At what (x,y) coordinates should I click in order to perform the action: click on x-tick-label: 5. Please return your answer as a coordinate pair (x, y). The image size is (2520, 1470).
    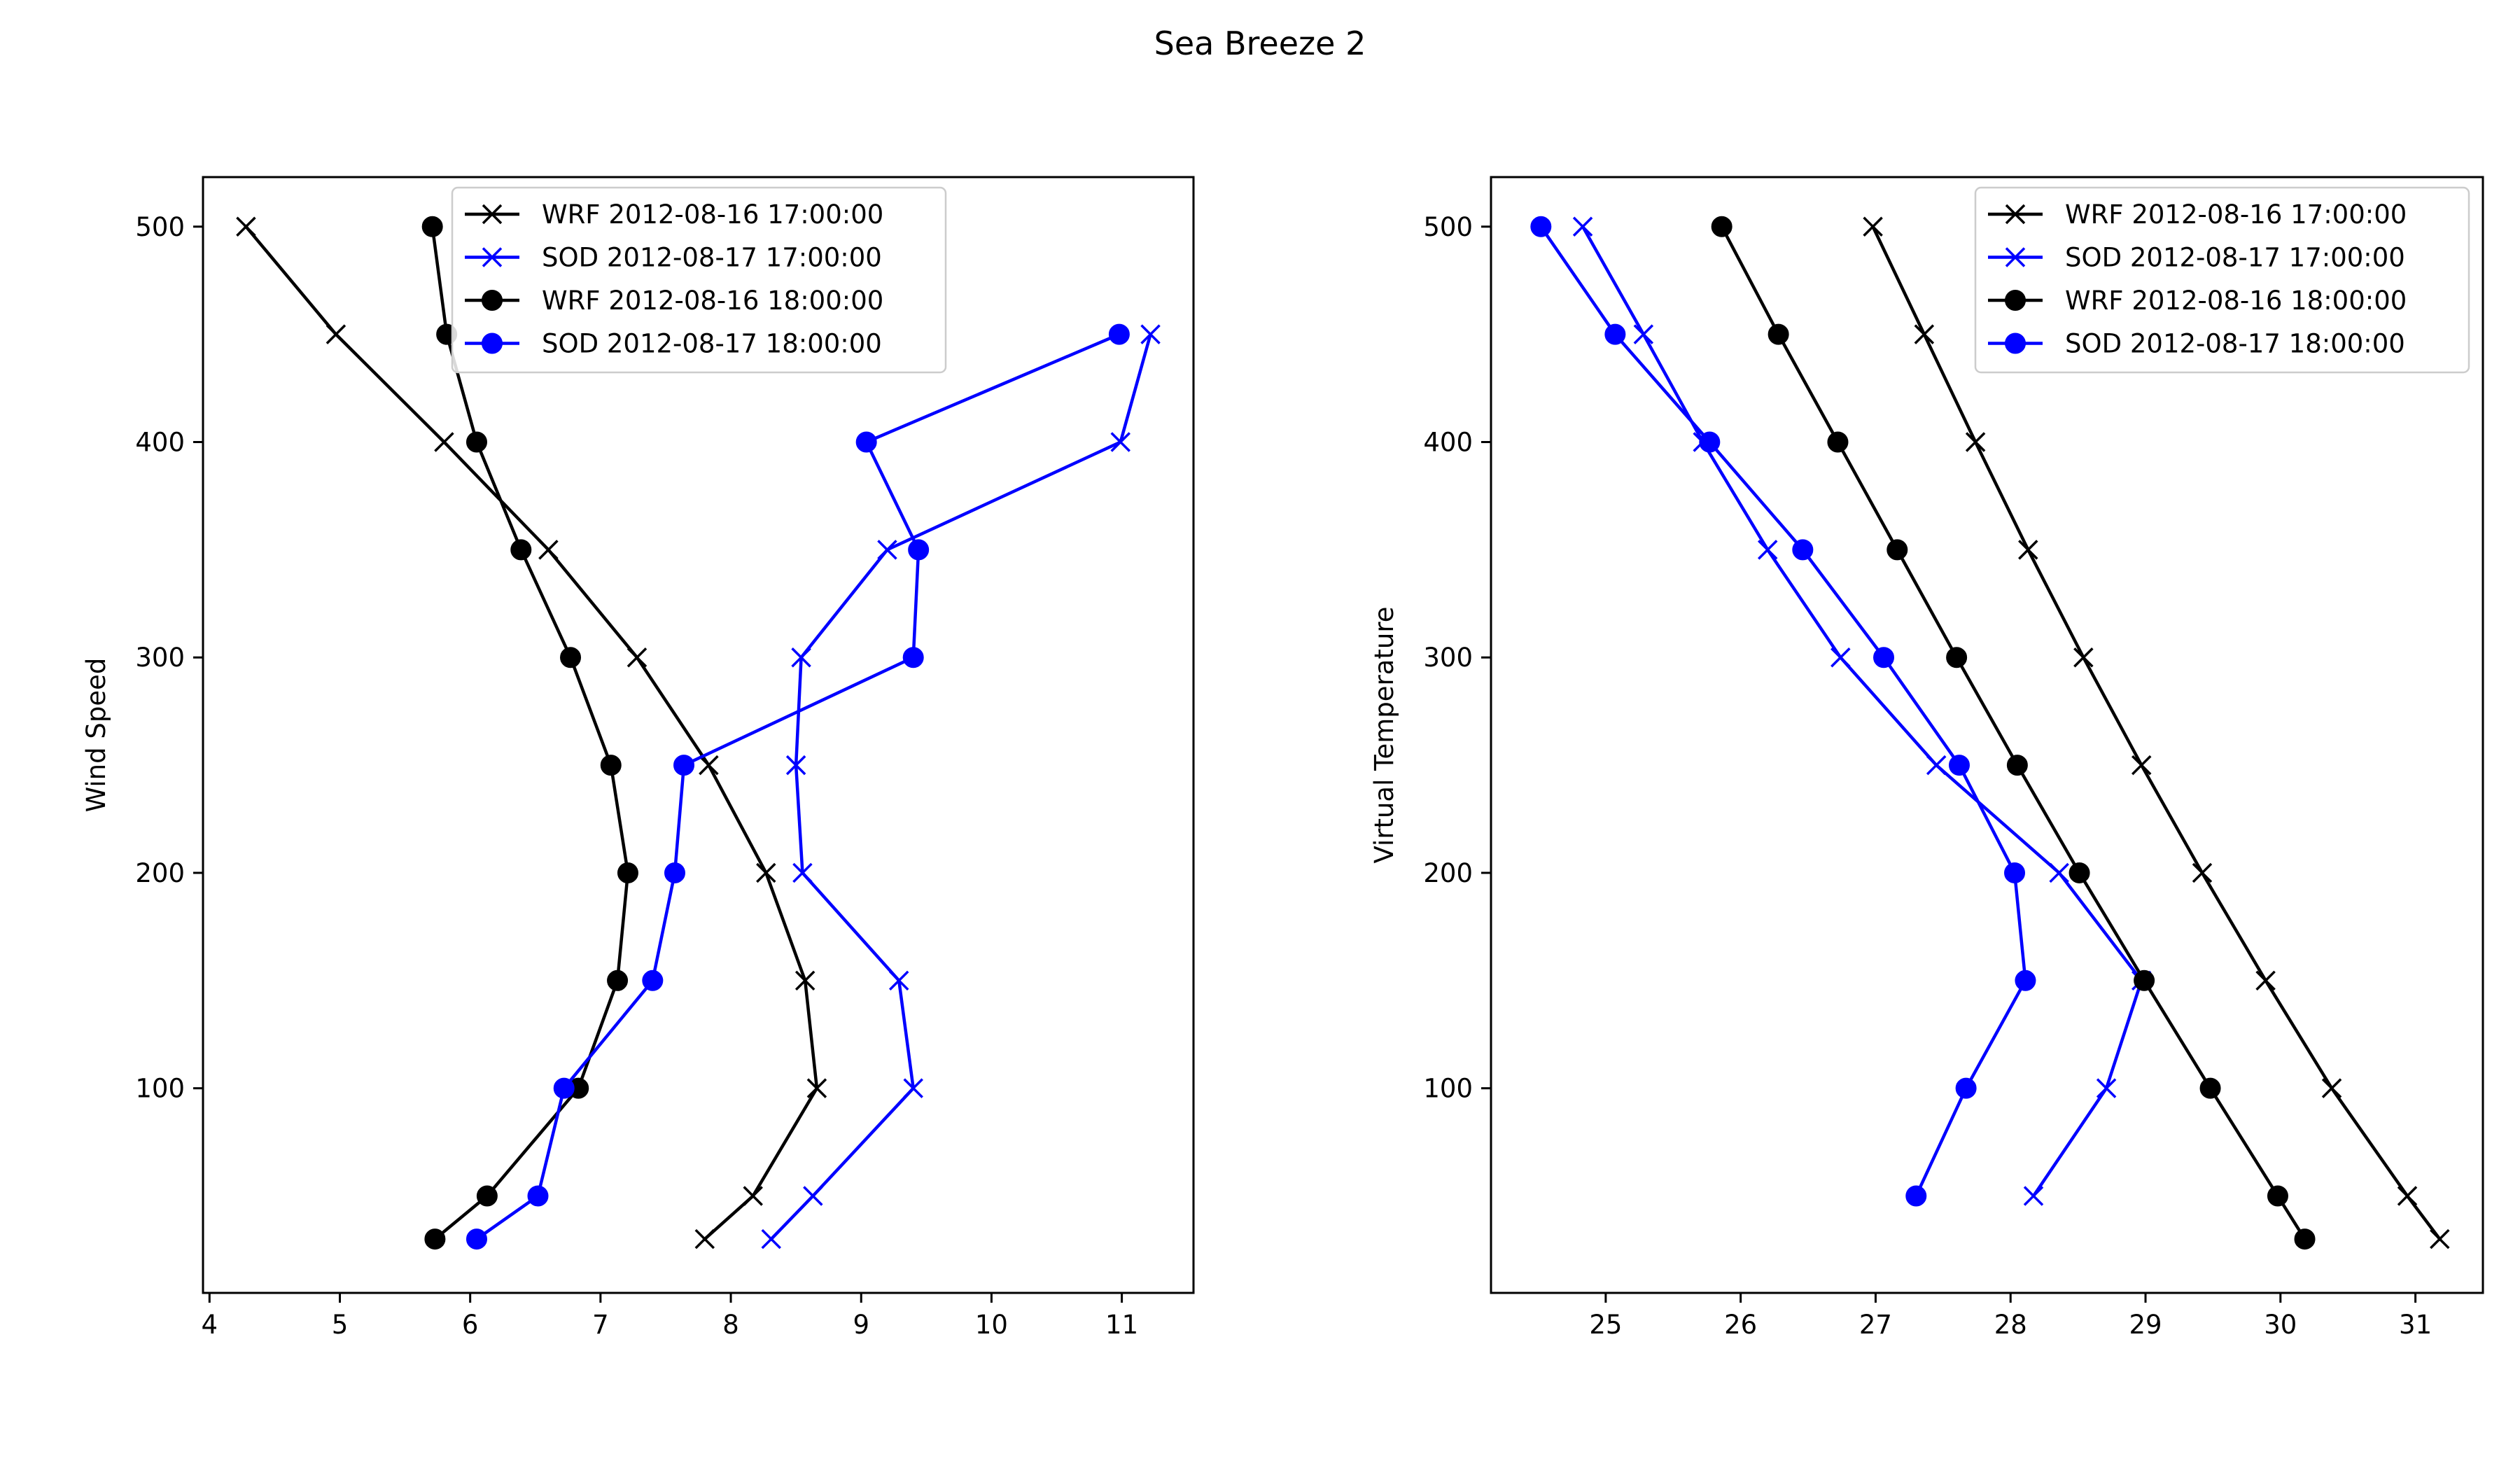
    Looking at the image, I should click on (340, 1325).